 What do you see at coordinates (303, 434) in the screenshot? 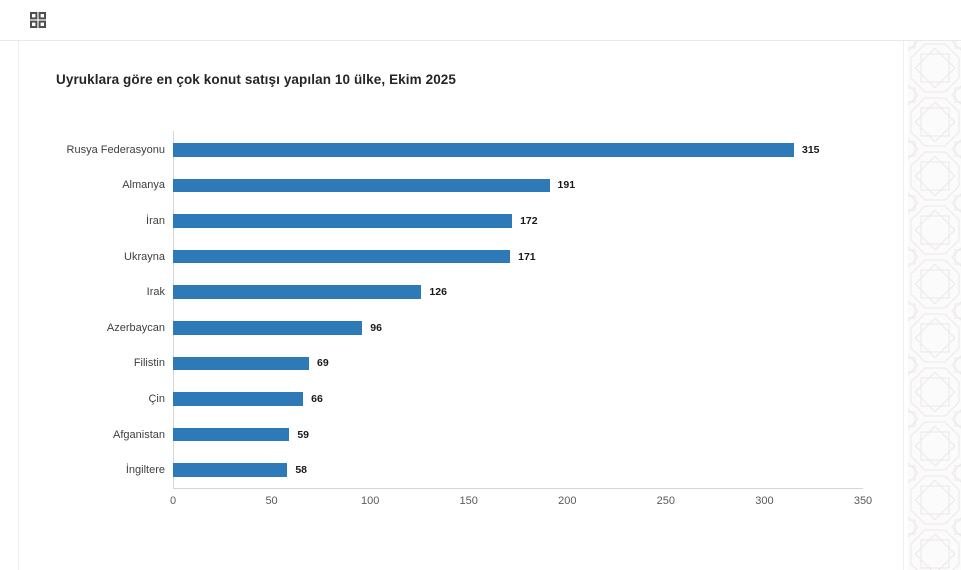
I see `value-label: 59` at bounding box center [303, 434].